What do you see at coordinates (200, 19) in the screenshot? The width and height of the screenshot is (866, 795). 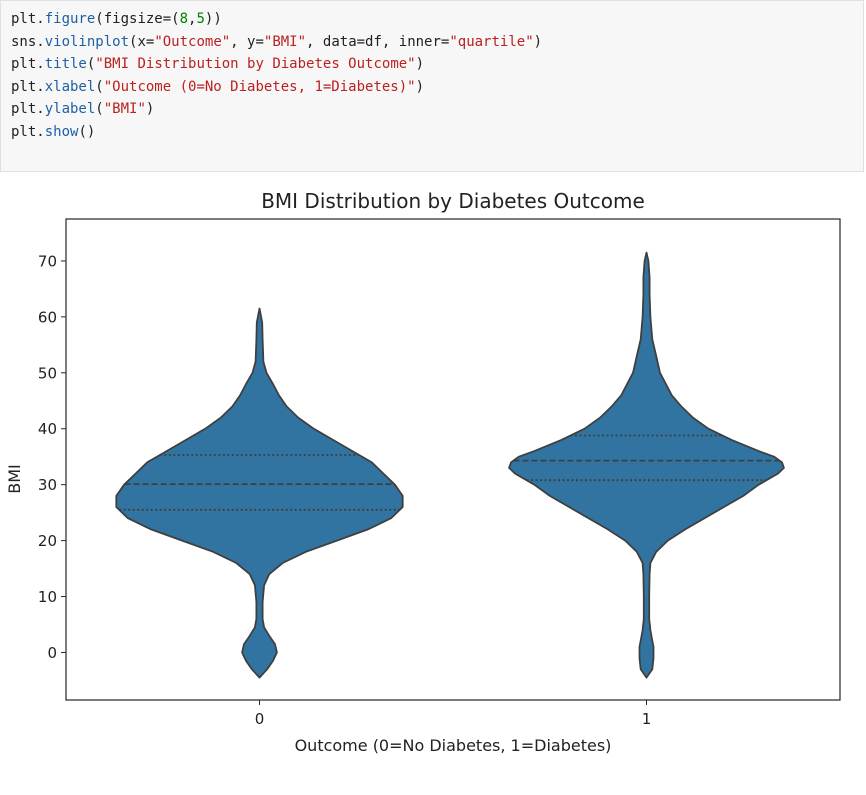 I see `code-token: 5` at bounding box center [200, 19].